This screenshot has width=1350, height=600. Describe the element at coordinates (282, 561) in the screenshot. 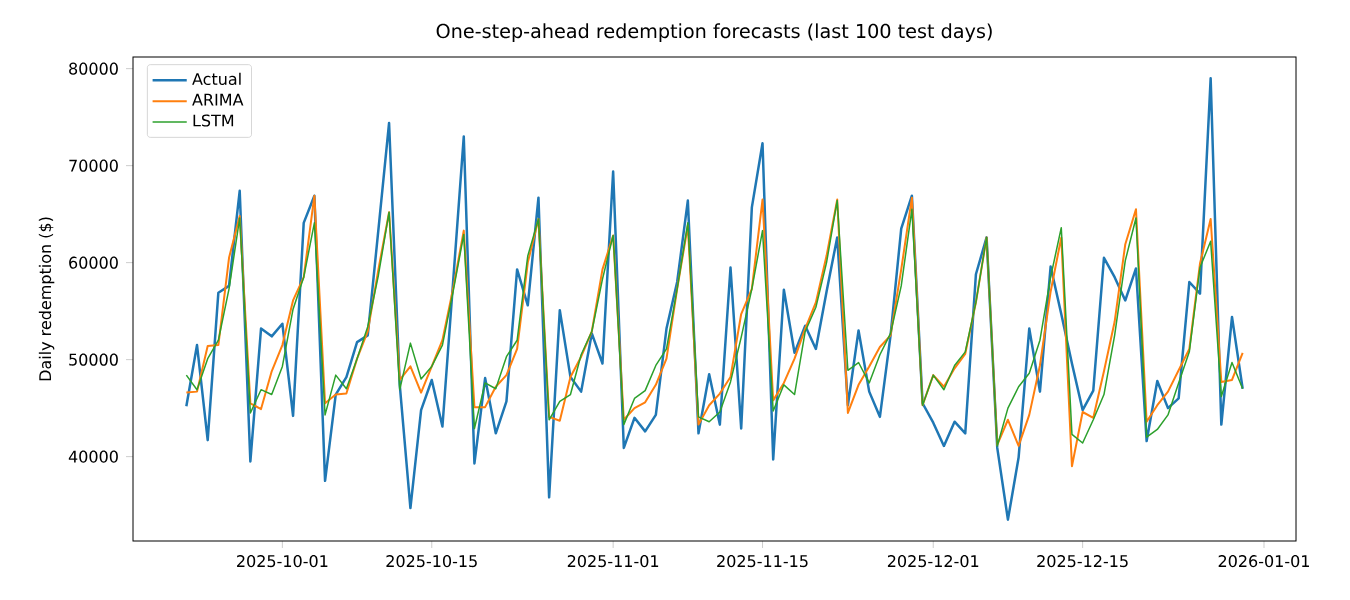

I see `x-tick-label: 2025-10-01` at that location.